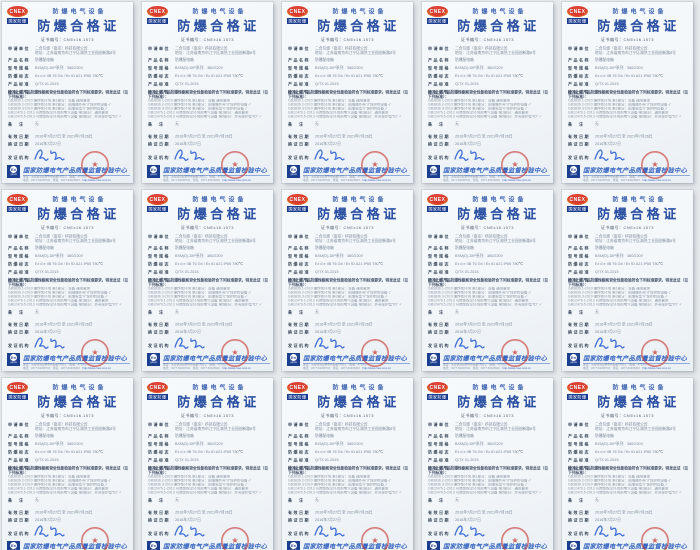  Describe the element at coordinates (159, 49) in the screenshot. I see `field-label: 申请单位` at that location.